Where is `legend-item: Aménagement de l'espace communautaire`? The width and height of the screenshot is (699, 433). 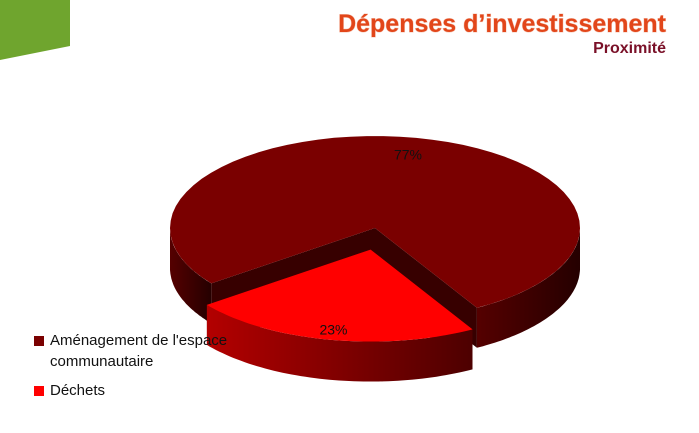 legend-item: Aménagement de l'espace communautaire is located at coordinates (149, 351).